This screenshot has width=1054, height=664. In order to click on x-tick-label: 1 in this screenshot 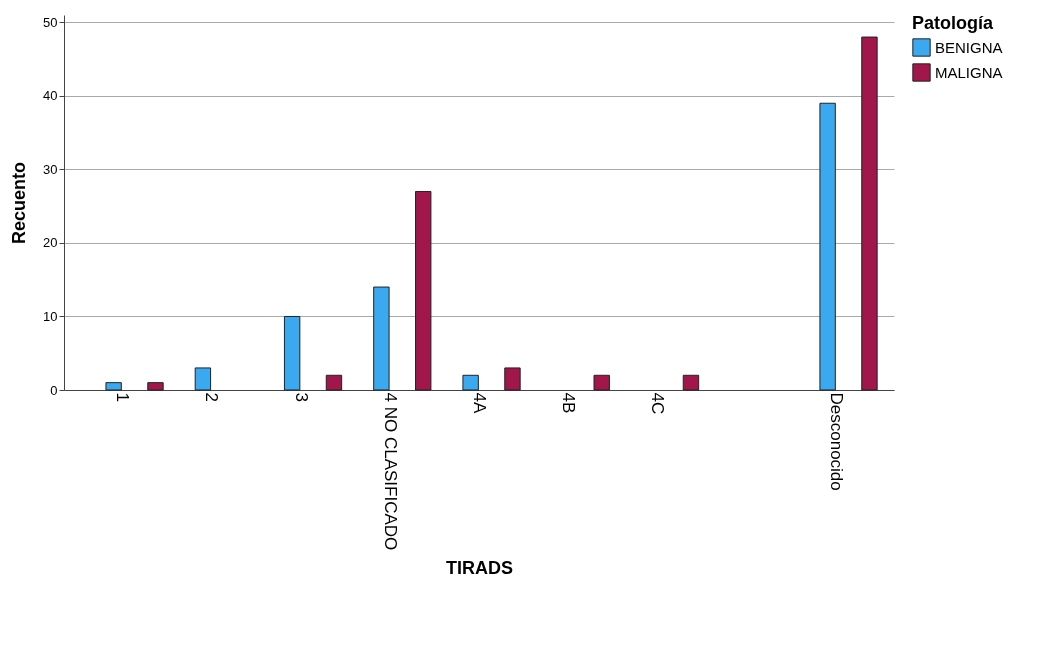, I will do `click(123, 397)`.